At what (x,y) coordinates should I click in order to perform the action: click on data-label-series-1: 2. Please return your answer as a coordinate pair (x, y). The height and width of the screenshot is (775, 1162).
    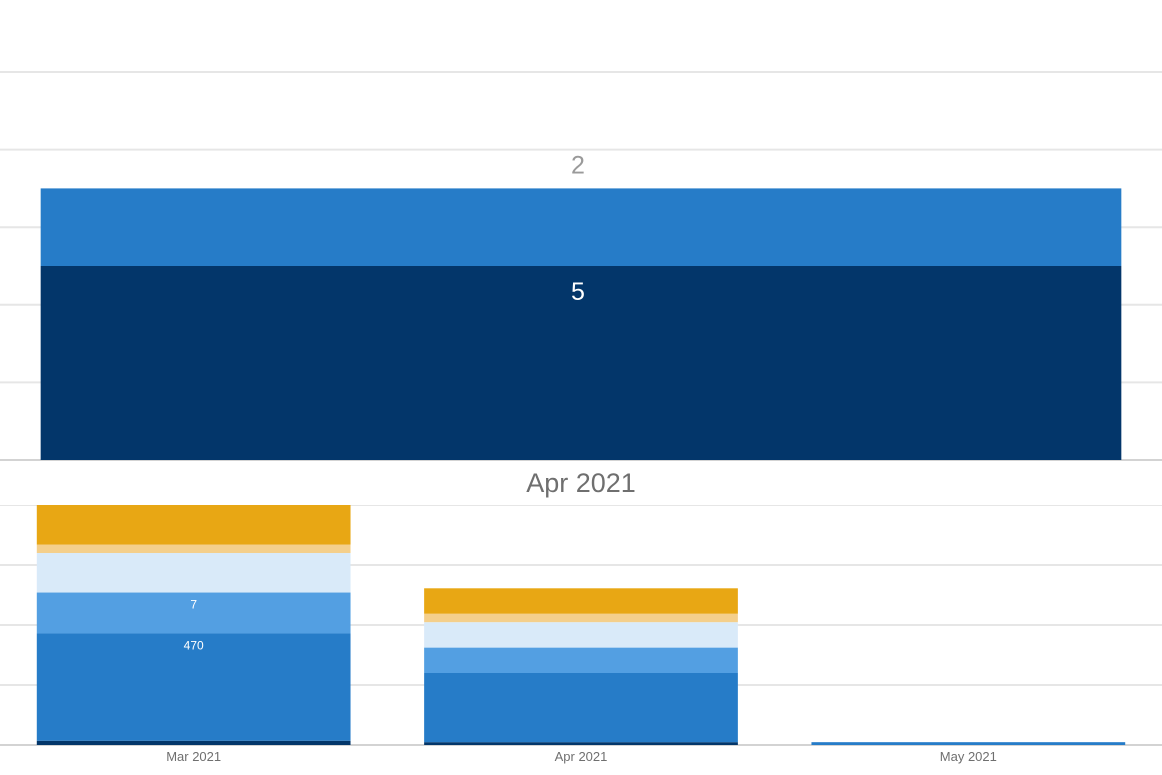
    Looking at the image, I should click on (578, 165).